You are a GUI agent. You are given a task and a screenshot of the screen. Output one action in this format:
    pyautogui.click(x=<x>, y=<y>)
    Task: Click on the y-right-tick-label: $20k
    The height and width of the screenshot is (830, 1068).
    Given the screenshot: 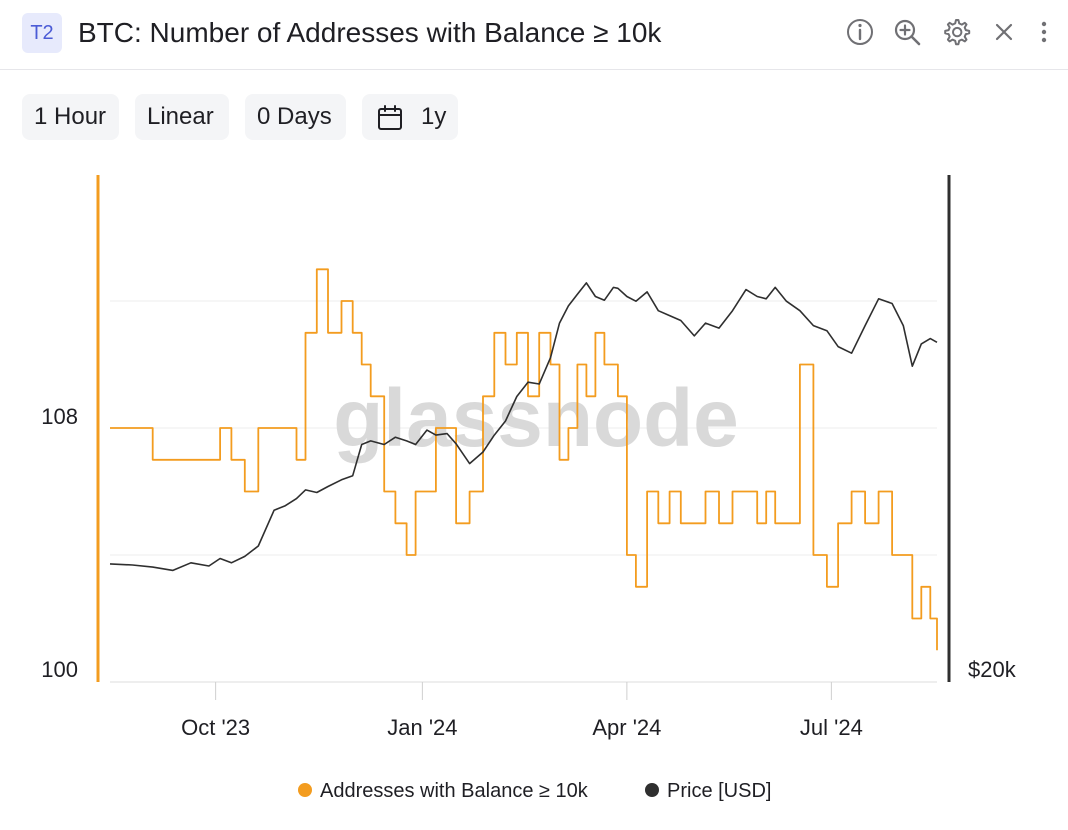 What is the action you would take?
    pyautogui.click(x=992, y=669)
    